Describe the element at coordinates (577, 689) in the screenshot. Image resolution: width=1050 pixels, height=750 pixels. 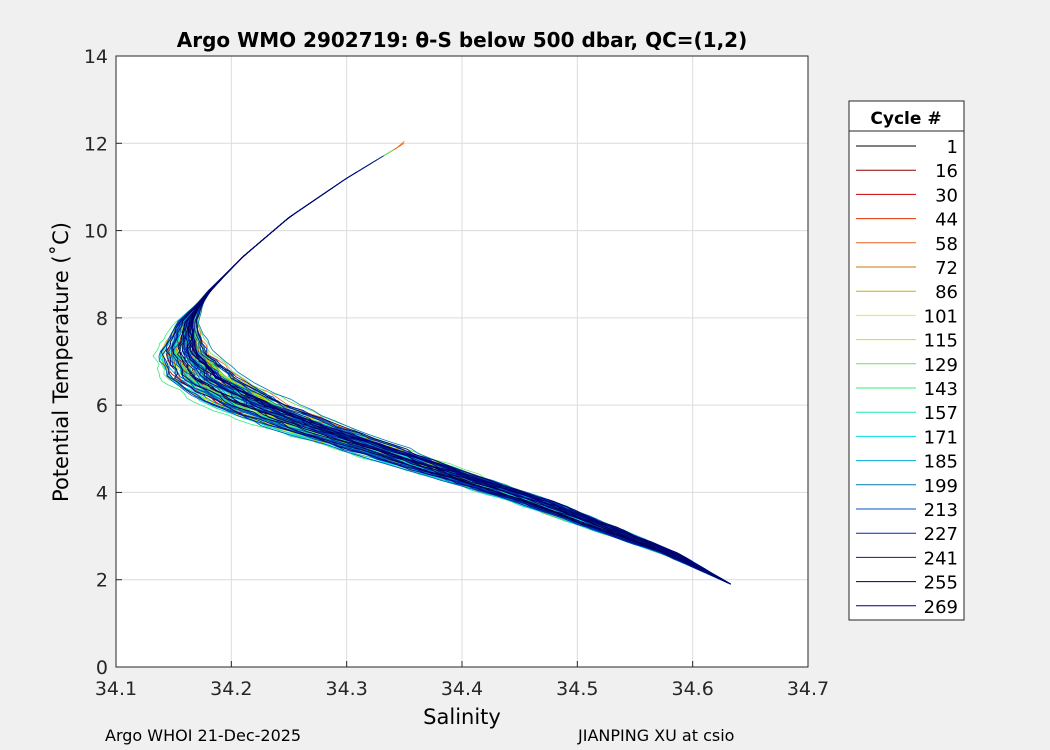
I see `x-tick-label: 34.5` at that location.